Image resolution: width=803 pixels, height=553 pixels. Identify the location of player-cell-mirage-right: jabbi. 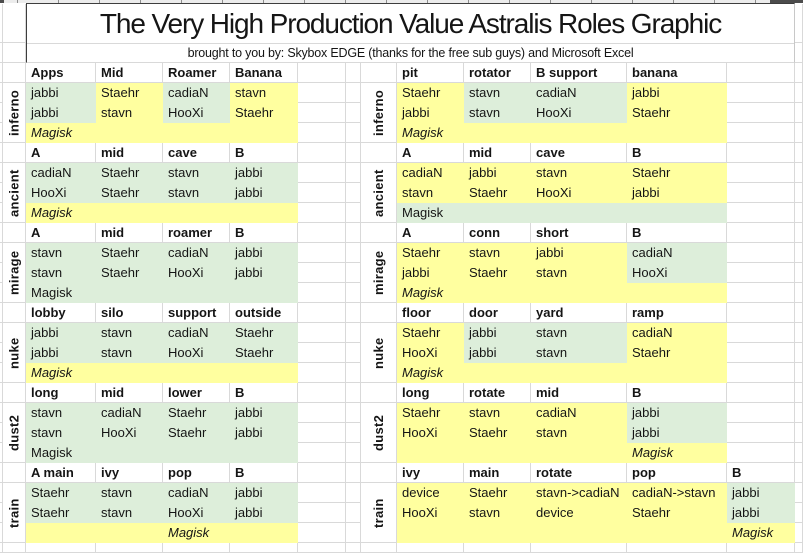
(579, 253).